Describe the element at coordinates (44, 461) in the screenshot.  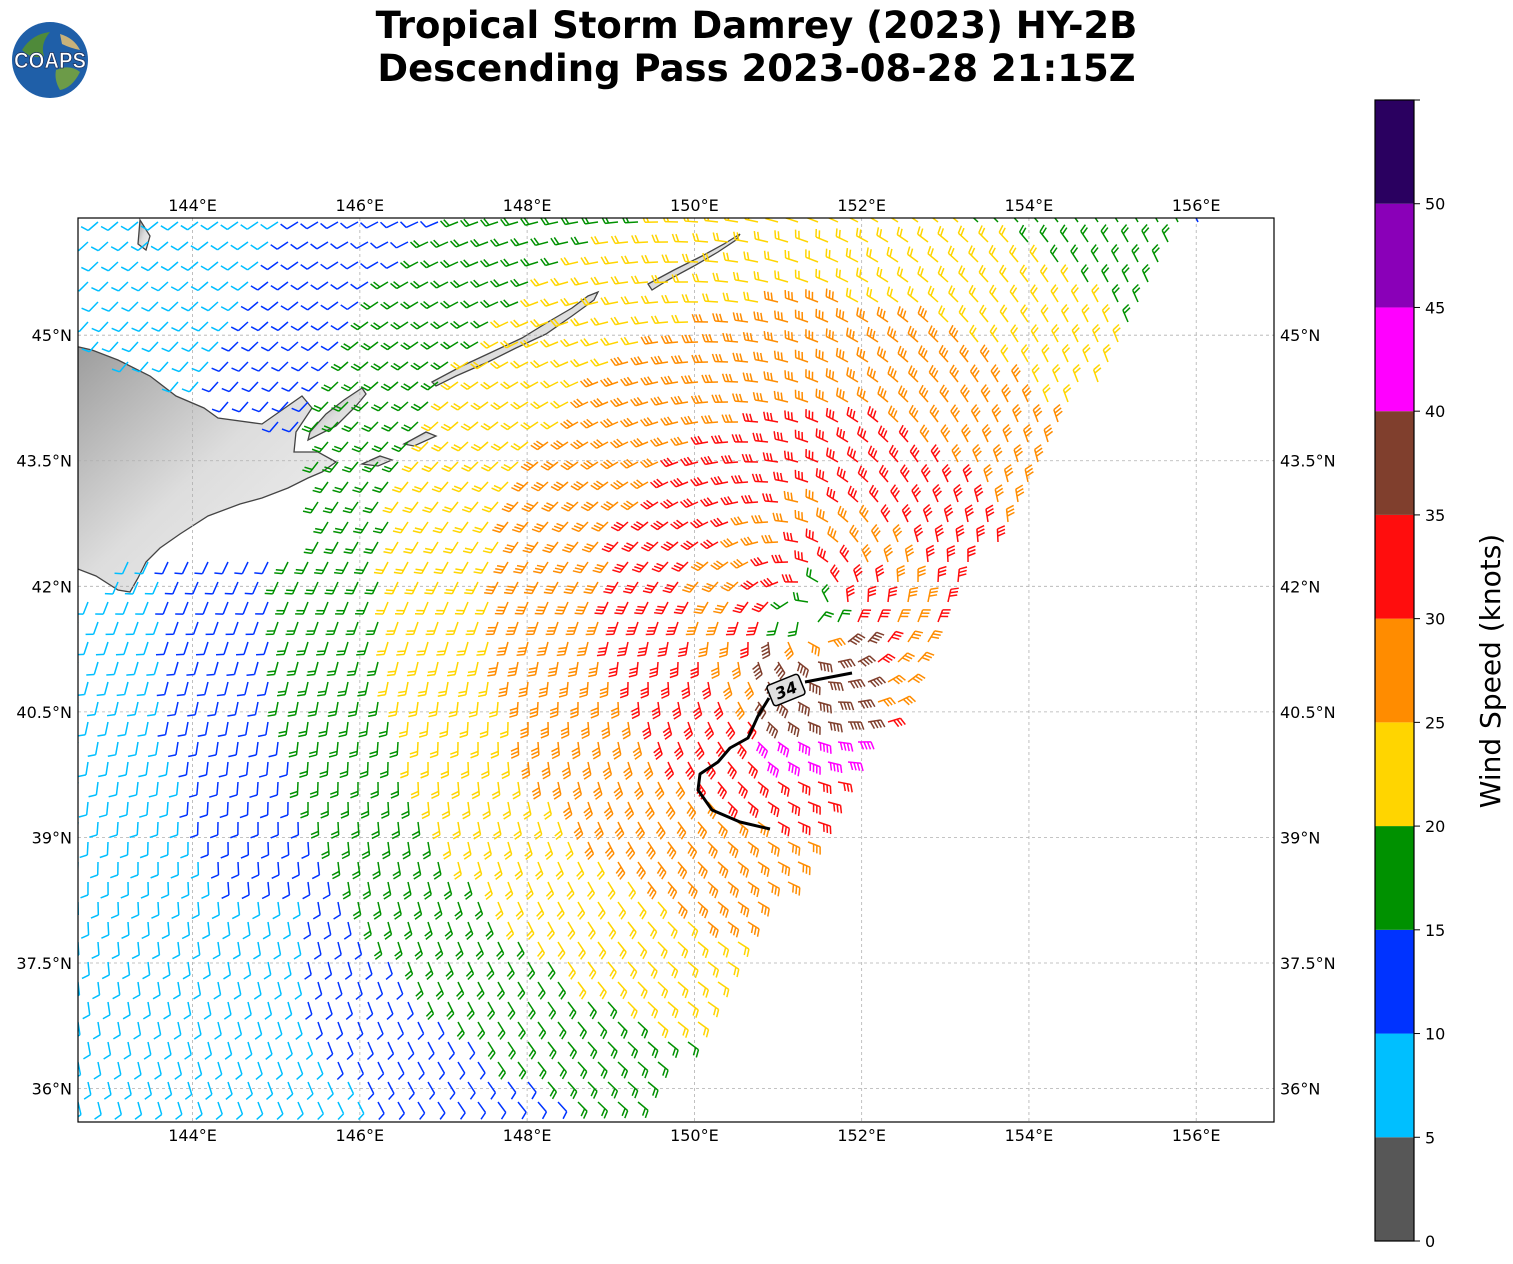
I see `lat-label-left: 43.5°N` at that location.